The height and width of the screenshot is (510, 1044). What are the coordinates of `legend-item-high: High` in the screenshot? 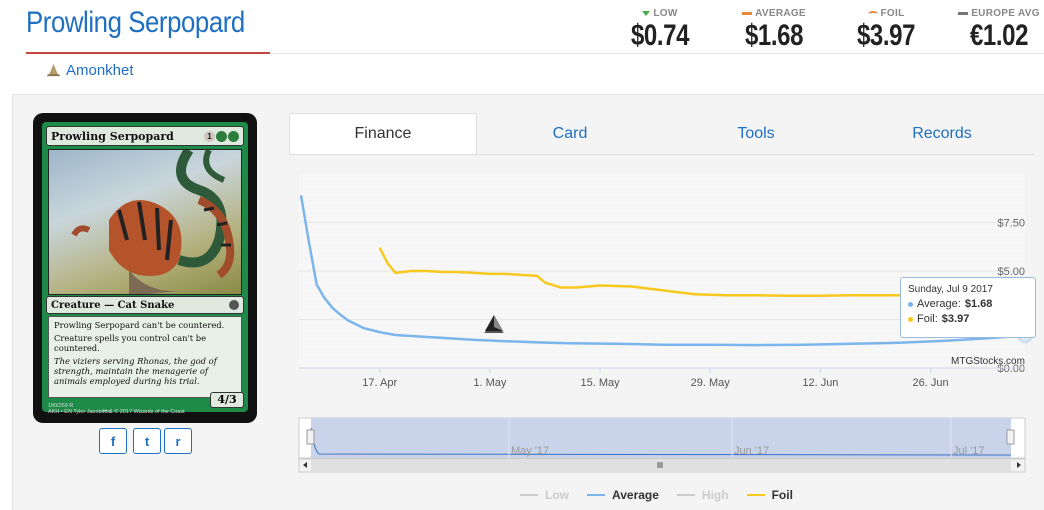 It's located at (702, 495).